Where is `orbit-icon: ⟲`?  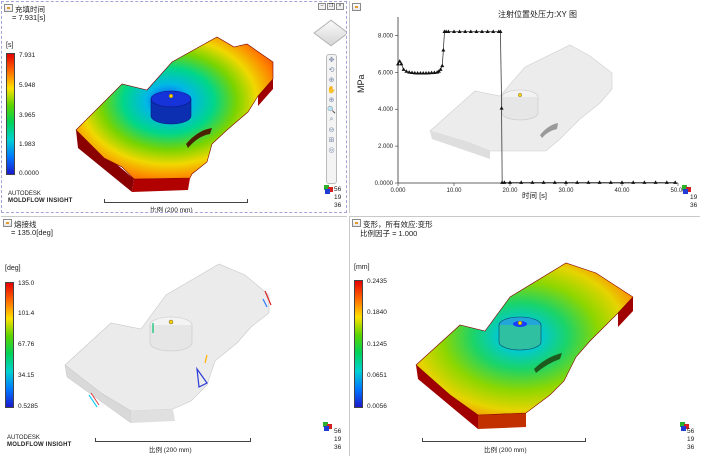
orbit-icon: ⟲ is located at coordinates (331, 70).